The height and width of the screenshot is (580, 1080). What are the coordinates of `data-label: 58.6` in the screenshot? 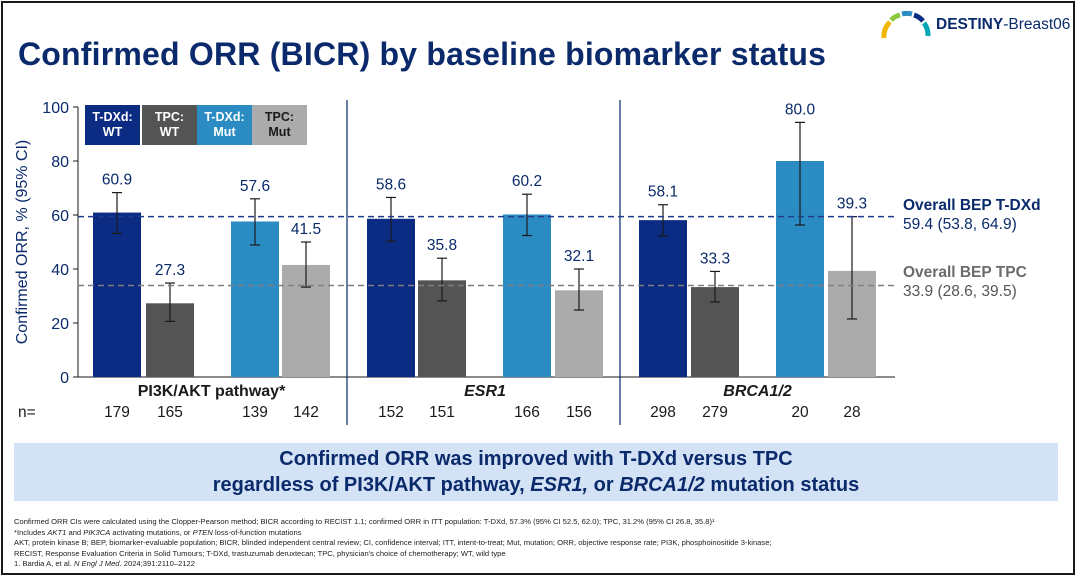 It's located at (391, 184).